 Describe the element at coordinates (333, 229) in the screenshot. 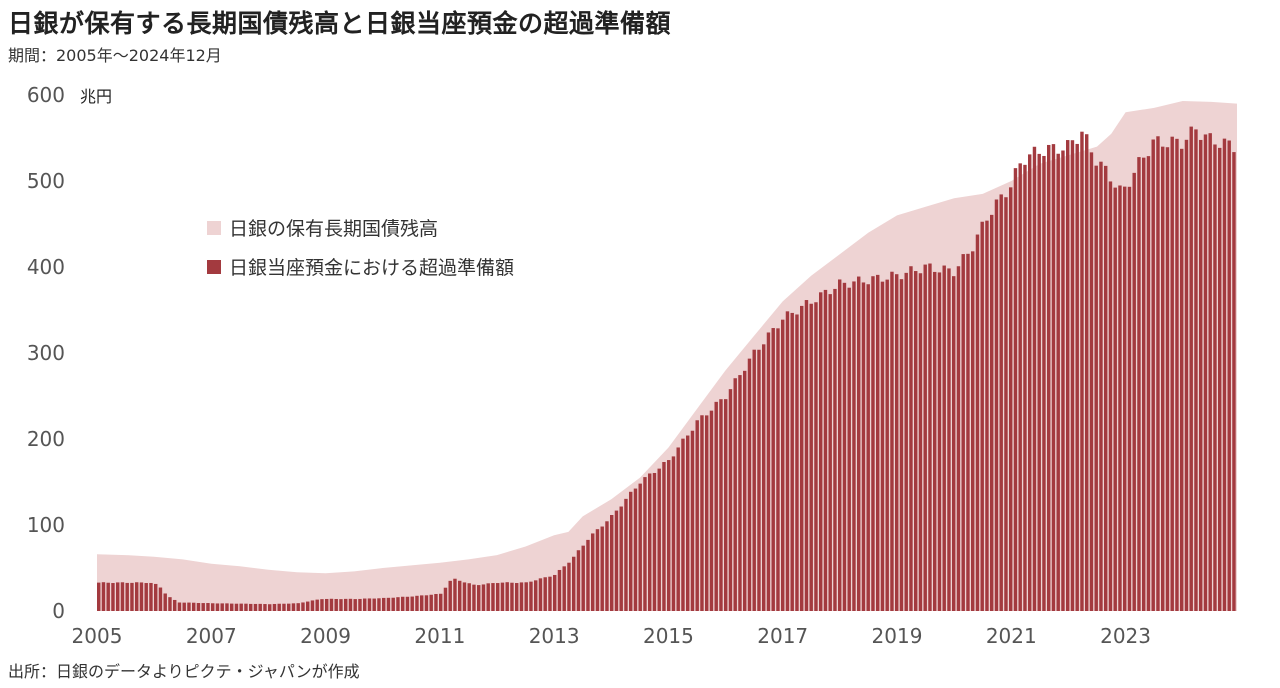

I see `legend-label-holdings: 日銀の保有長期国債残高` at that location.